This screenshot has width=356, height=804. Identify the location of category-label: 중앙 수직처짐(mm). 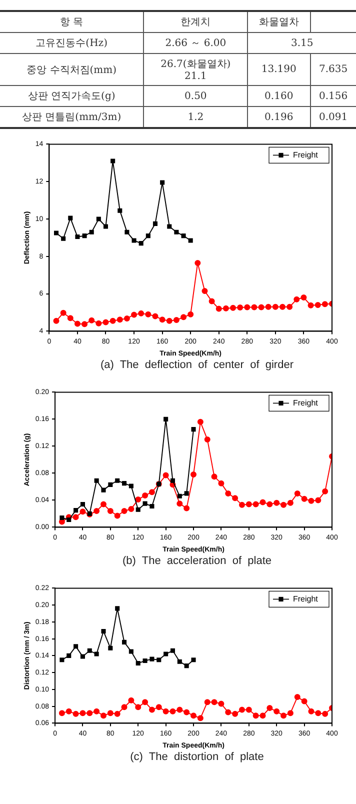
(71, 70).